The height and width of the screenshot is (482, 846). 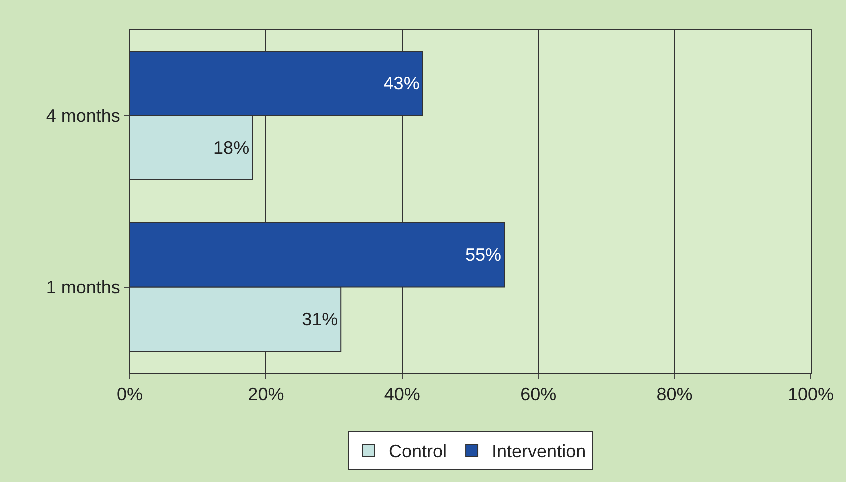 What do you see at coordinates (232, 148) in the screenshot?
I see `data-label: 18%` at bounding box center [232, 148].